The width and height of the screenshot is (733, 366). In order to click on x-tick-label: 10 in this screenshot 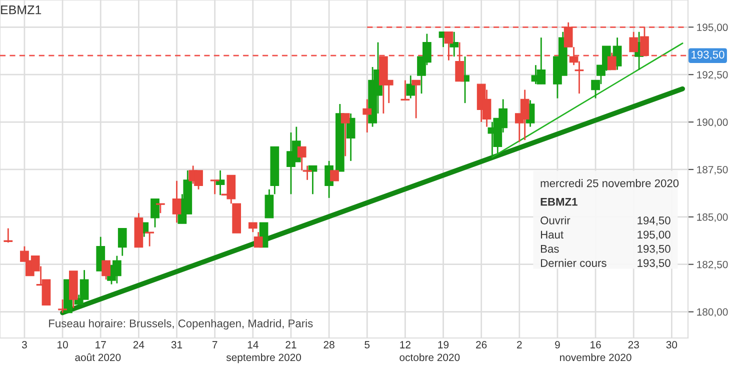, I will do `click(63, 344)`.